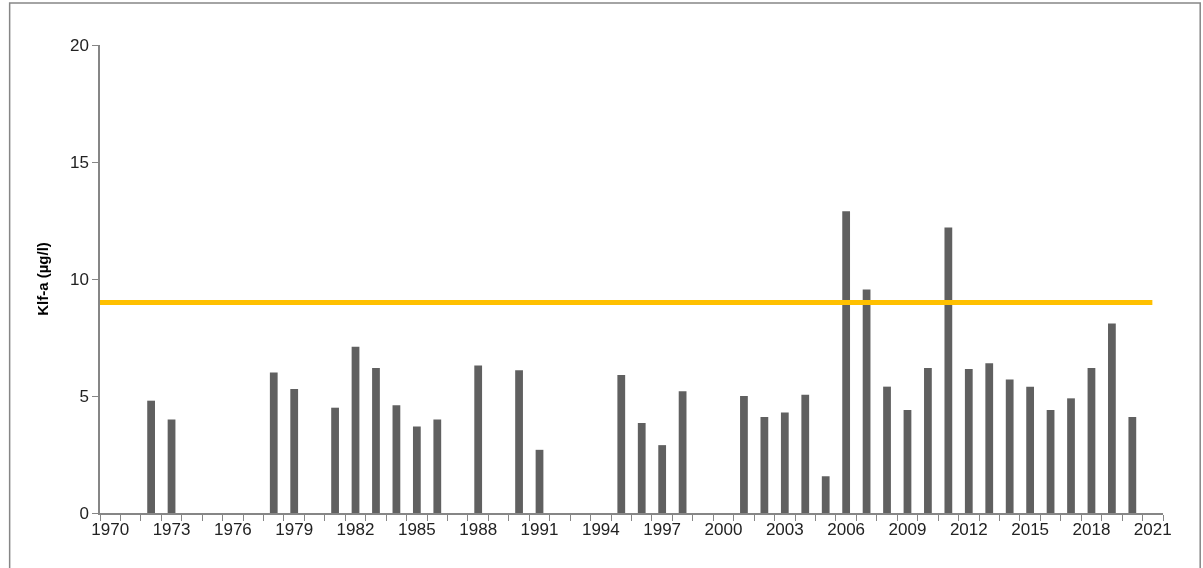  What do you see at coordinates (232, 530) in the screenshot?
I see `x-tick-label: 1976` at bounding box center [232, 530].